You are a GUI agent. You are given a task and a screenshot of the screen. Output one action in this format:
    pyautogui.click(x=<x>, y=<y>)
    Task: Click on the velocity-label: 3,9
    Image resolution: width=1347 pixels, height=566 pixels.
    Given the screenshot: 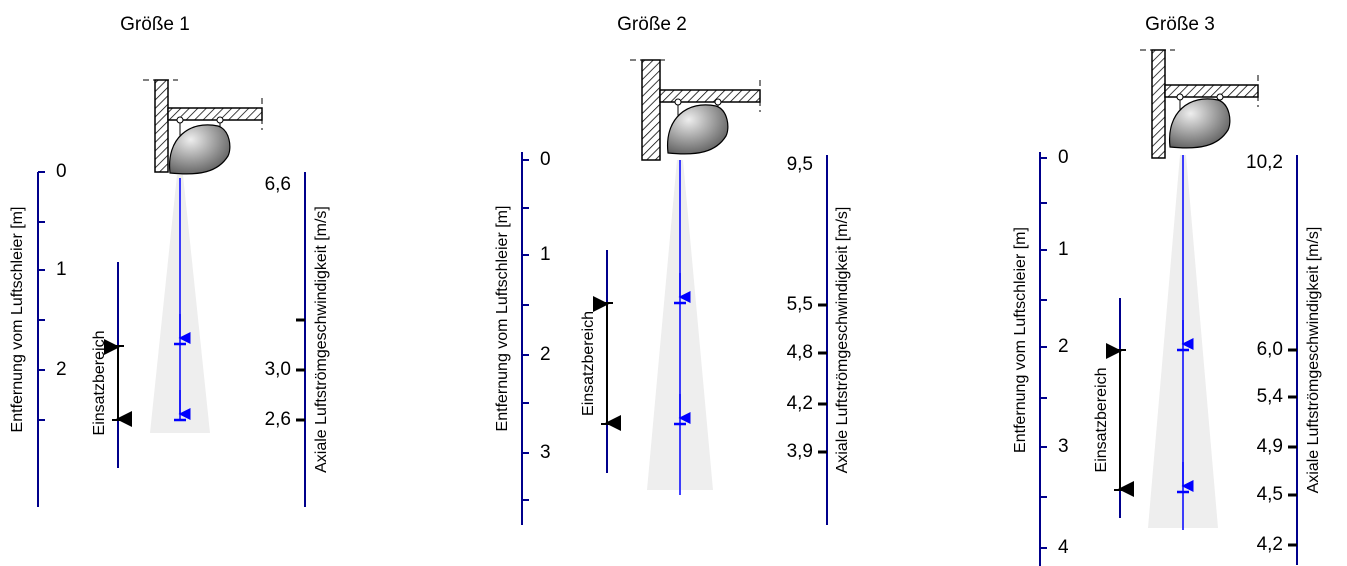 What is the action you would take?
    pyautogui.click(x=800, y=451)
    